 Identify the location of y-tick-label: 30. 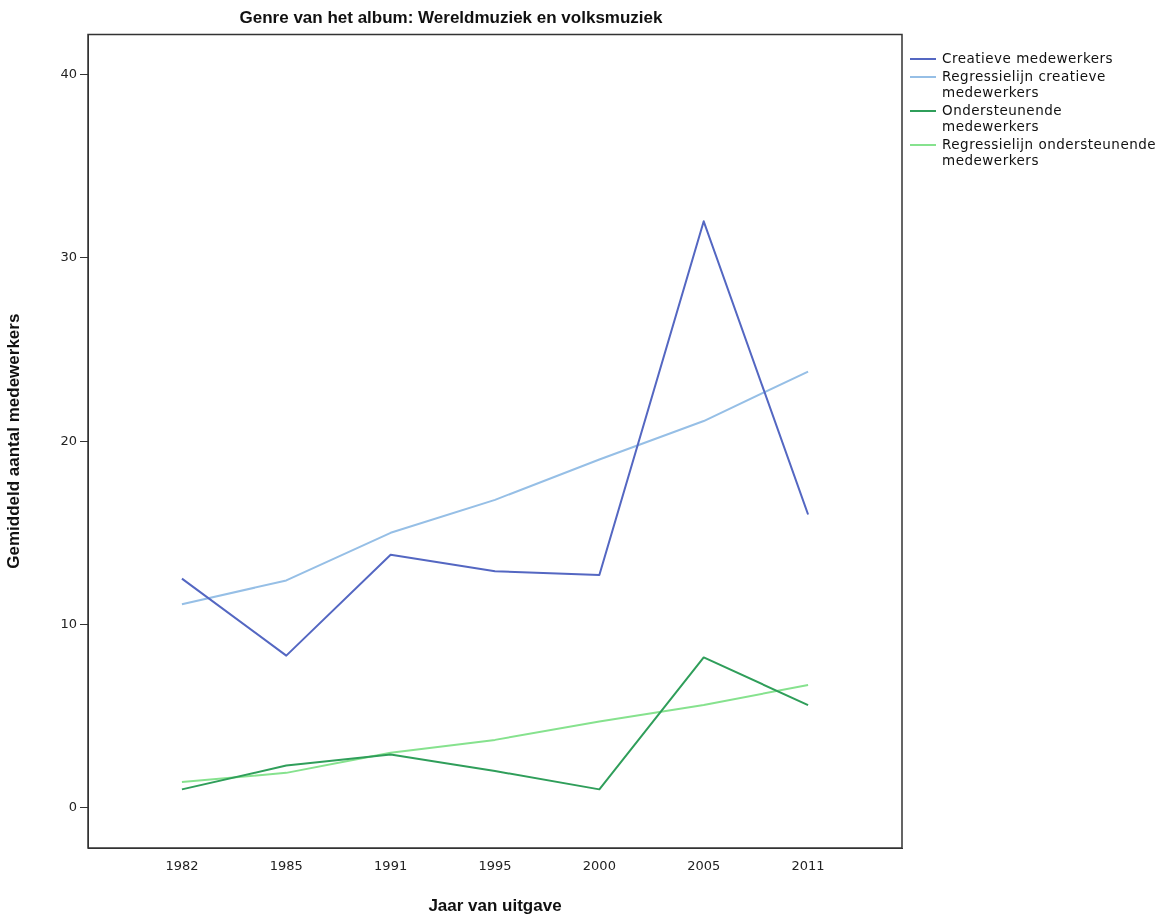
(68, 257).